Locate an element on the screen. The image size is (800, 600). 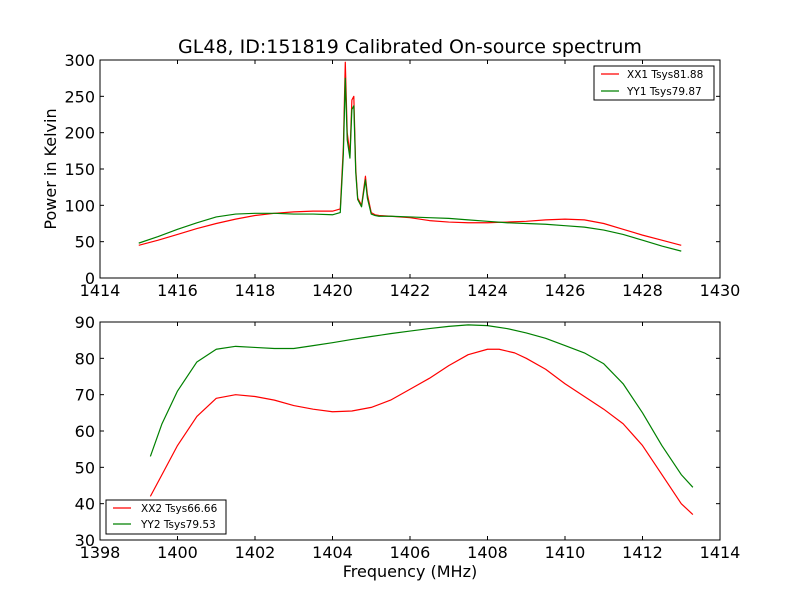
bottom-legend: XX2 Tsys66.66 YY2 Tsys79.53 is located at coordinates (166, 517).